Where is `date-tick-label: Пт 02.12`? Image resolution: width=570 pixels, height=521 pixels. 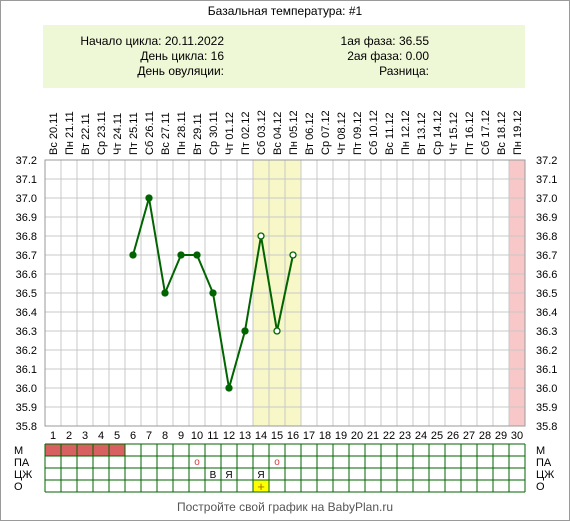
date-tick-label: Пт 02.12 is located at coordinates (246, 133).